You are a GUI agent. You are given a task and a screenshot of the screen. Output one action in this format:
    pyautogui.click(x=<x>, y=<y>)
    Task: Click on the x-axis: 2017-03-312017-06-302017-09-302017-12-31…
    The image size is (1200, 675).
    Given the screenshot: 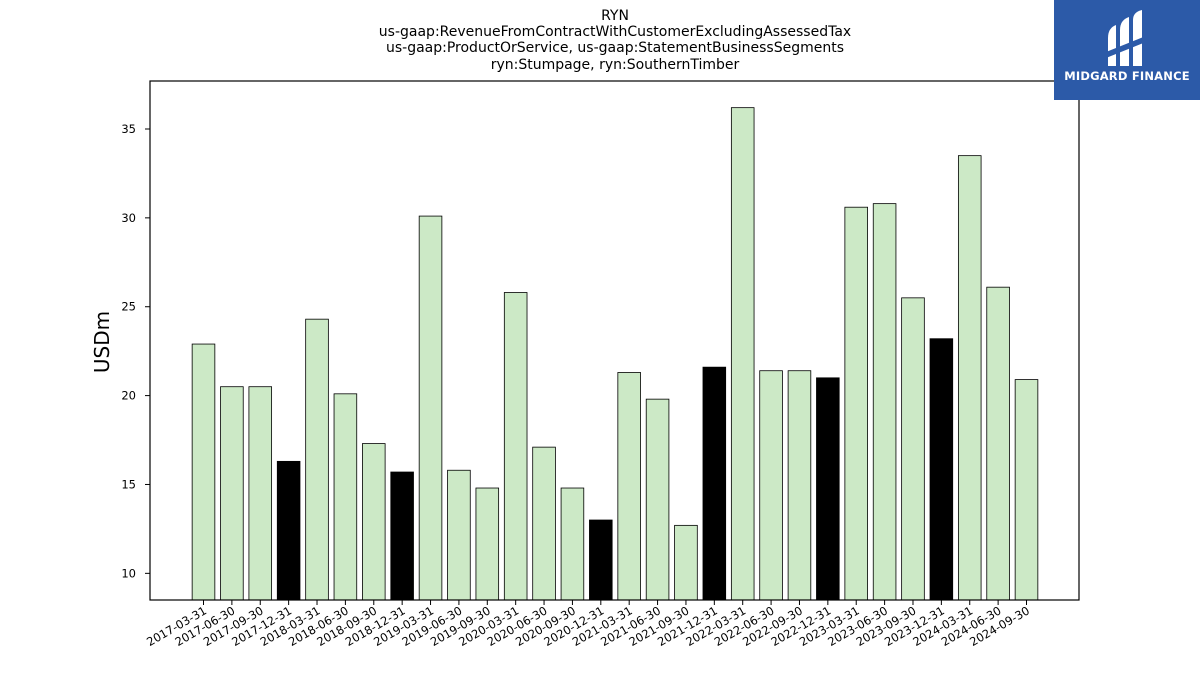 What is the action you would take?
    pyautogui.click(x=588, y=624)
    